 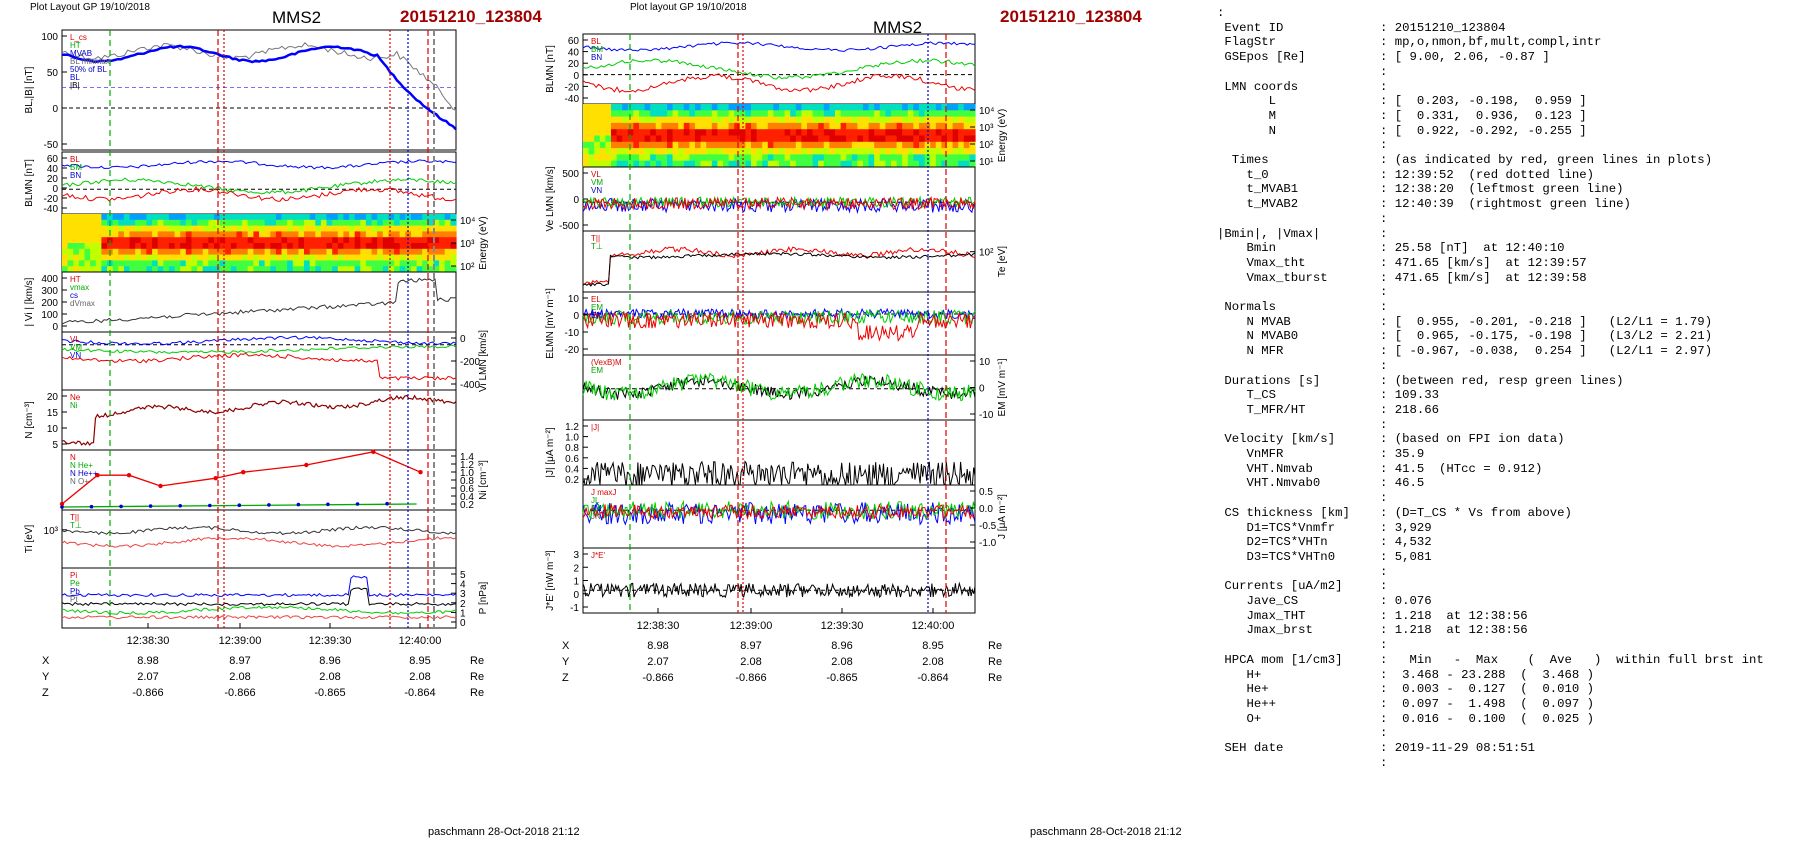 What do you see at coordinates (76, 525) in the screenshot?
I see `legend-entry: T⊥` at bounding box center [76, 525].